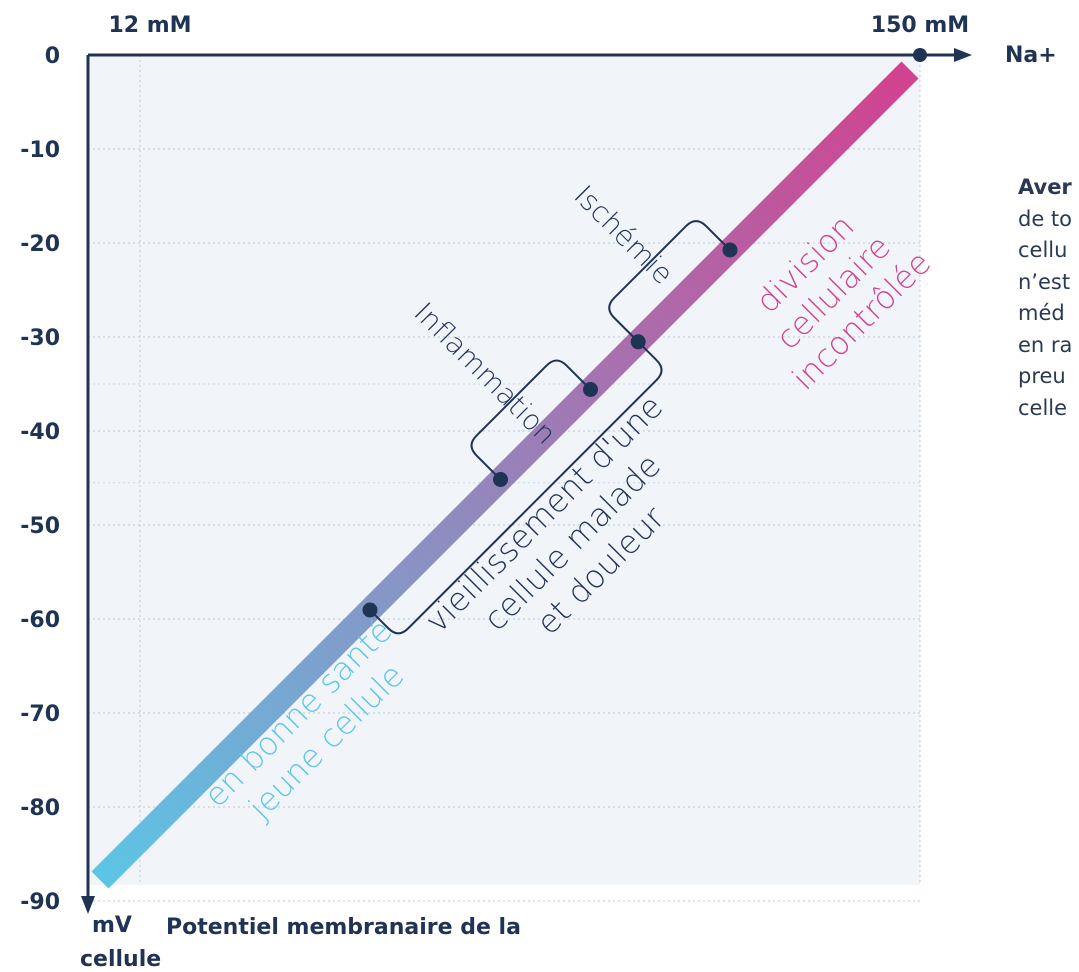  I want to click on side-note-line: cellu, so click(1043, 250).